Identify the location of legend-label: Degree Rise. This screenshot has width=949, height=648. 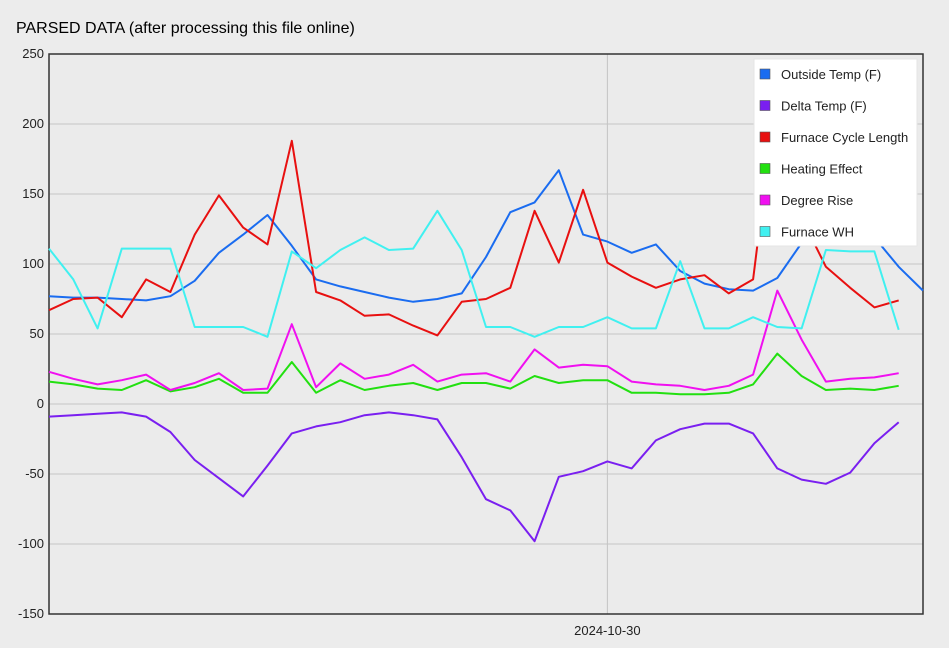
(817, 200).